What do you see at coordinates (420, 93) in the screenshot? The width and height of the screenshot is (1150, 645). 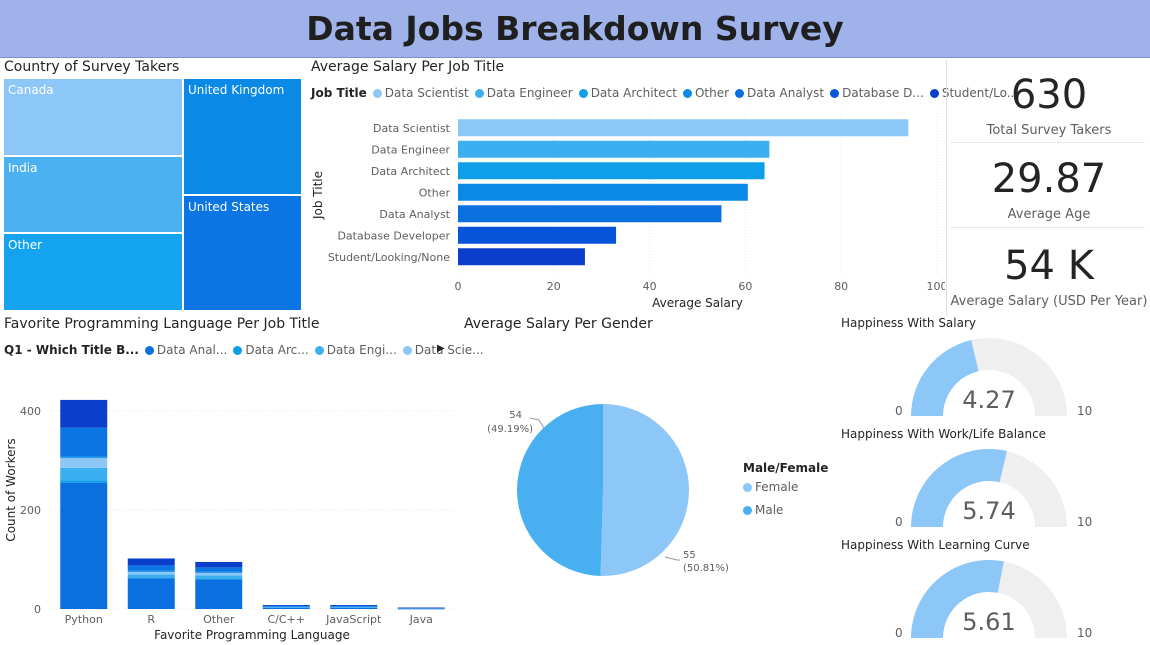 I see `salary-legend-item: Data Scientist` at bounding box center [420, 93].